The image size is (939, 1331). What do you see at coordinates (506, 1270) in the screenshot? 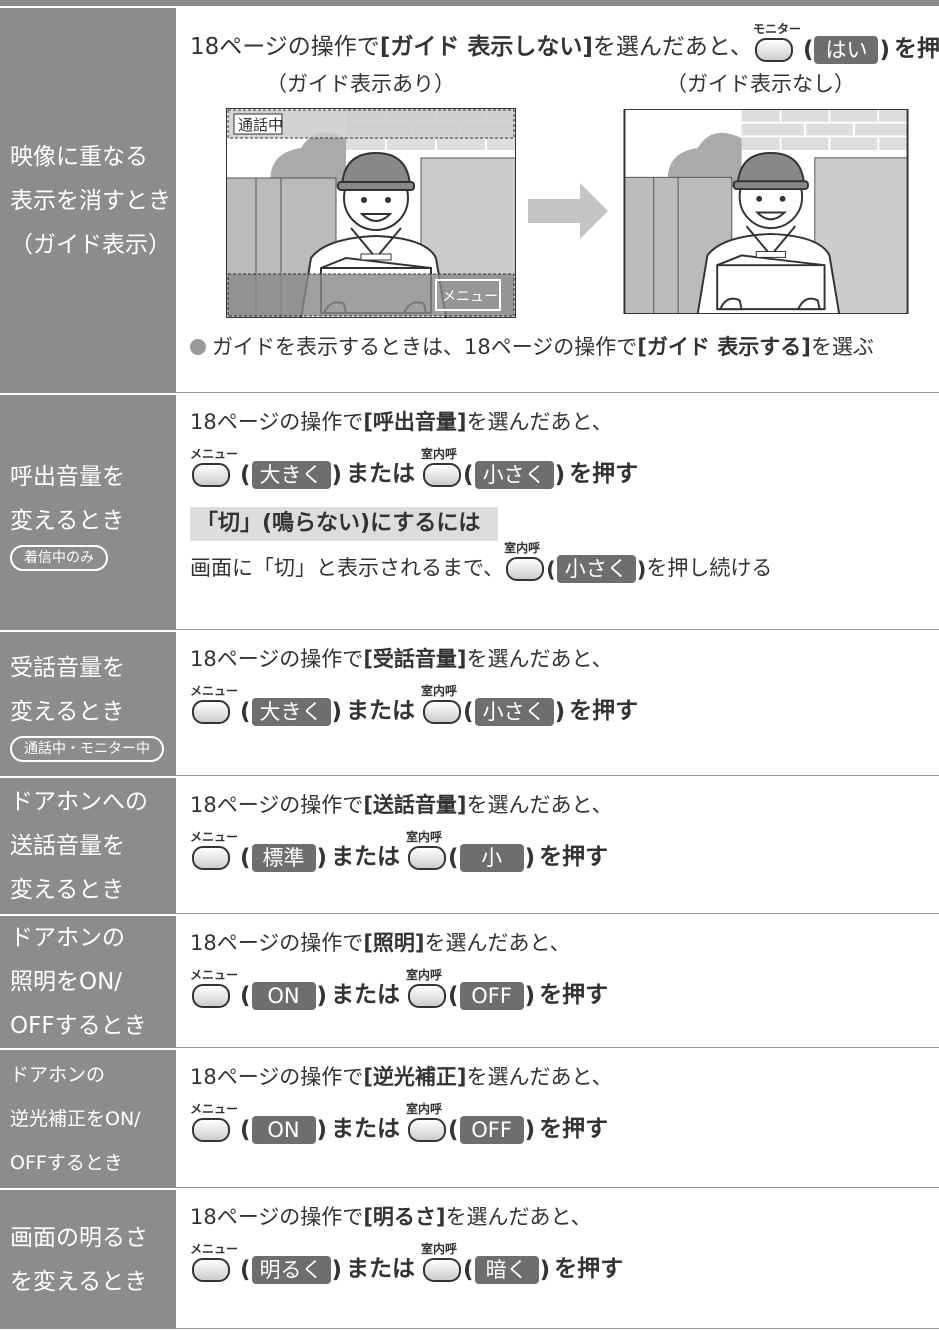
I see `option-badge: 暗く` at bounding box center [506, 1270].